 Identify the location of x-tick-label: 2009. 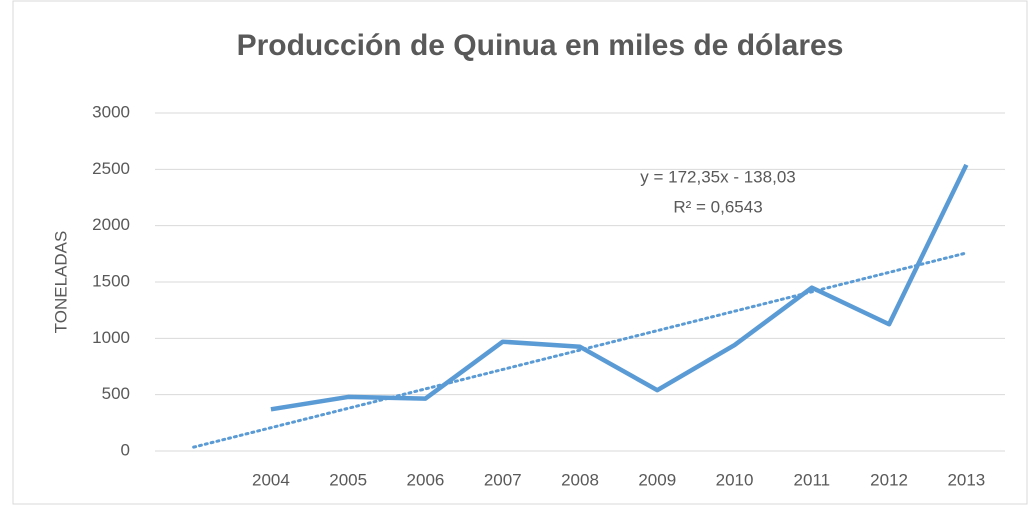
(657, 479).